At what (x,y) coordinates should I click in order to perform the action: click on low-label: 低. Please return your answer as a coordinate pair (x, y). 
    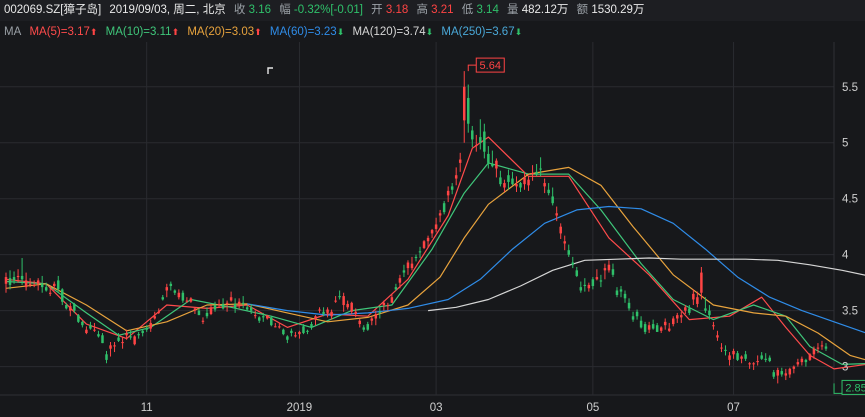
    Looking at the image, I should click on (467, 10).